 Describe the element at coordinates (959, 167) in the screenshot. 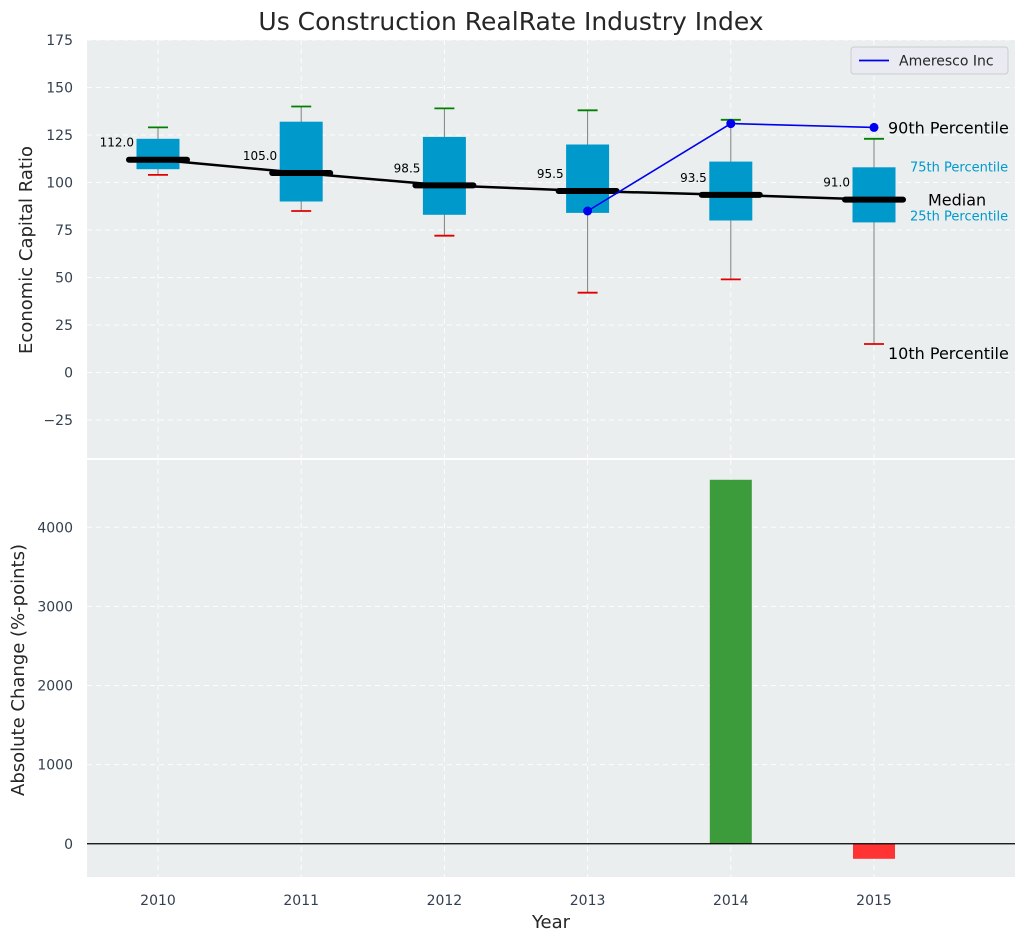

I see `annotation-75th-percentile: 75th Percentile` at that location.